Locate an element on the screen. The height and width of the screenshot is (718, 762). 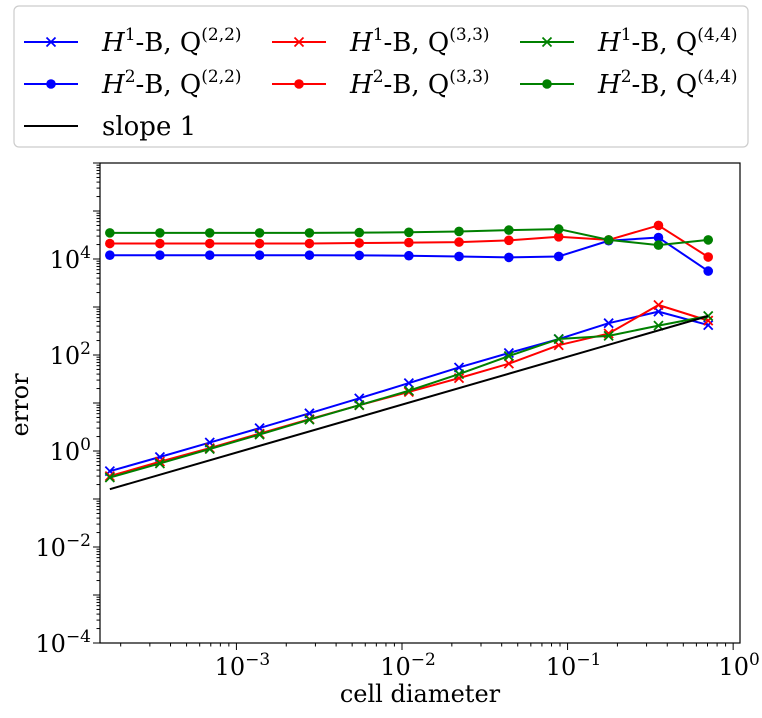
legend-entry: H1-B, Q(3,3) is located at coordinates (381, 41).